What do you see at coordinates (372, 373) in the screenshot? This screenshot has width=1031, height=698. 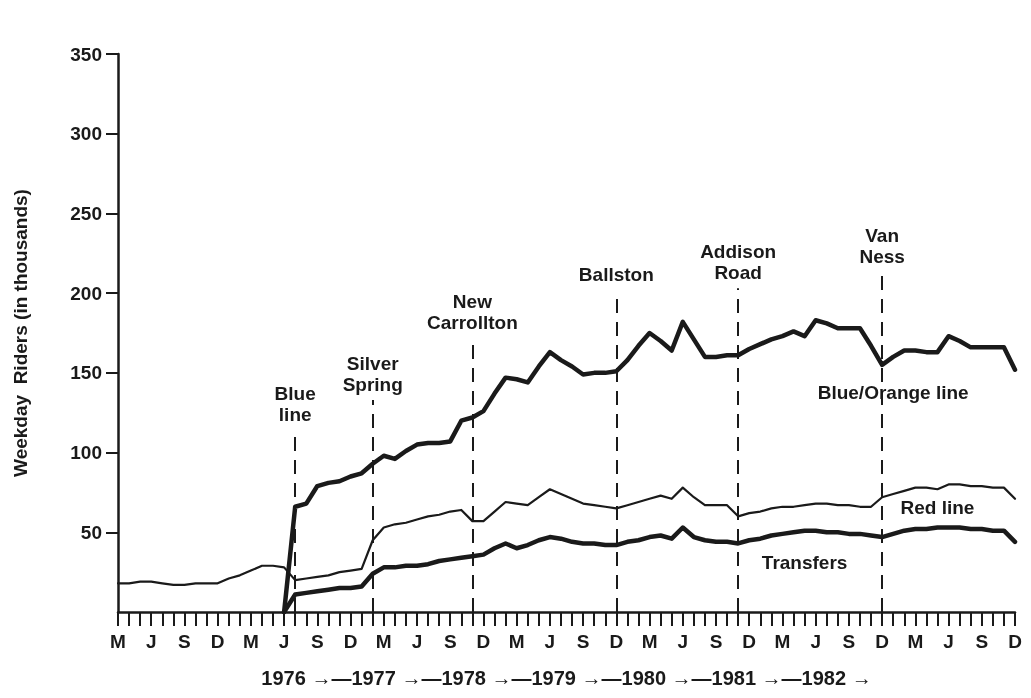 I see `annotation: Silver Spring` at bounding box center [372, 373].